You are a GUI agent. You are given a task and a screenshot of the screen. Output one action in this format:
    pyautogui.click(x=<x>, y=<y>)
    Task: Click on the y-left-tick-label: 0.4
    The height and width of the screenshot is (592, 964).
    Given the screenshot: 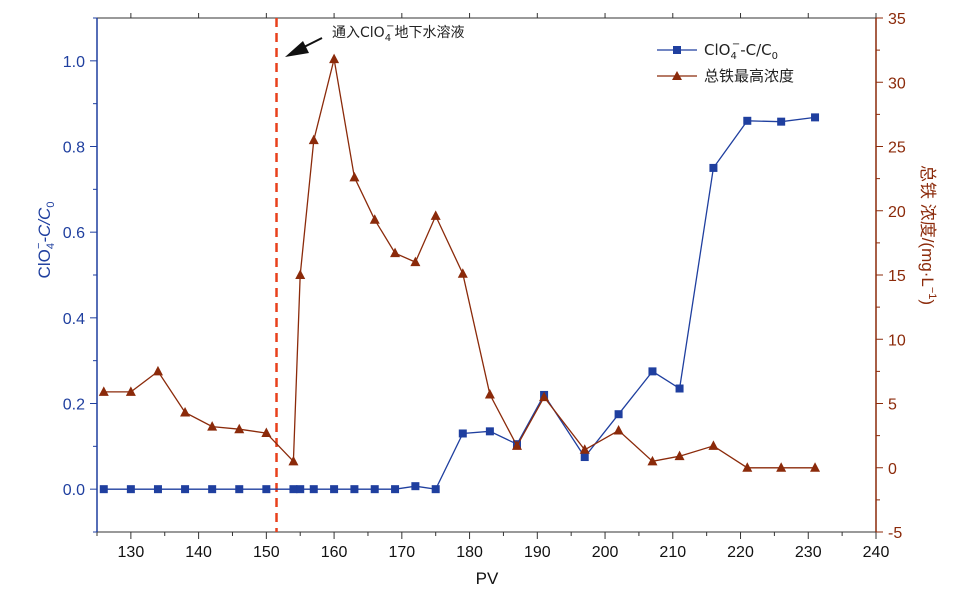 What is the action you would take?
    pyautogui.click(x=74, y=319)
    